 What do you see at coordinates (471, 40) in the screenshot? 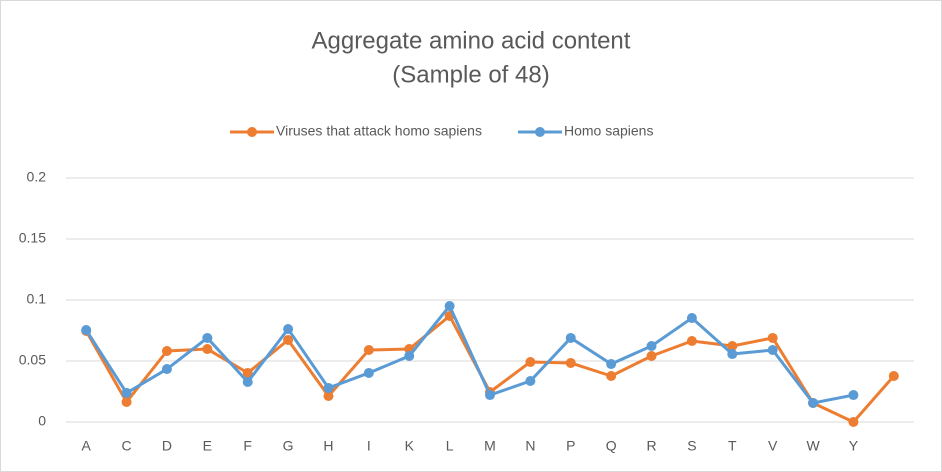
I see `chart-title: Aggregate amino acid content` at bounding box center [471, 40].